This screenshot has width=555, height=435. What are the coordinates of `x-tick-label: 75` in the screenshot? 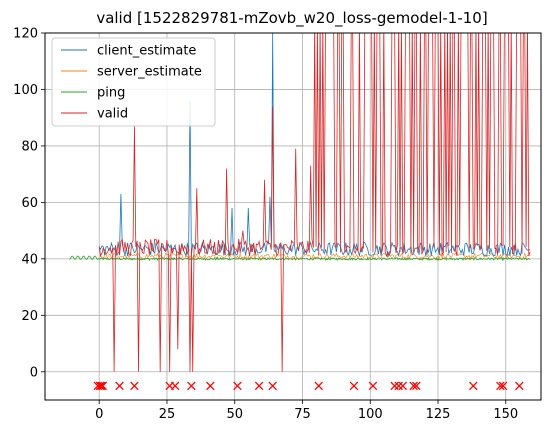 It's located at (302, 414).